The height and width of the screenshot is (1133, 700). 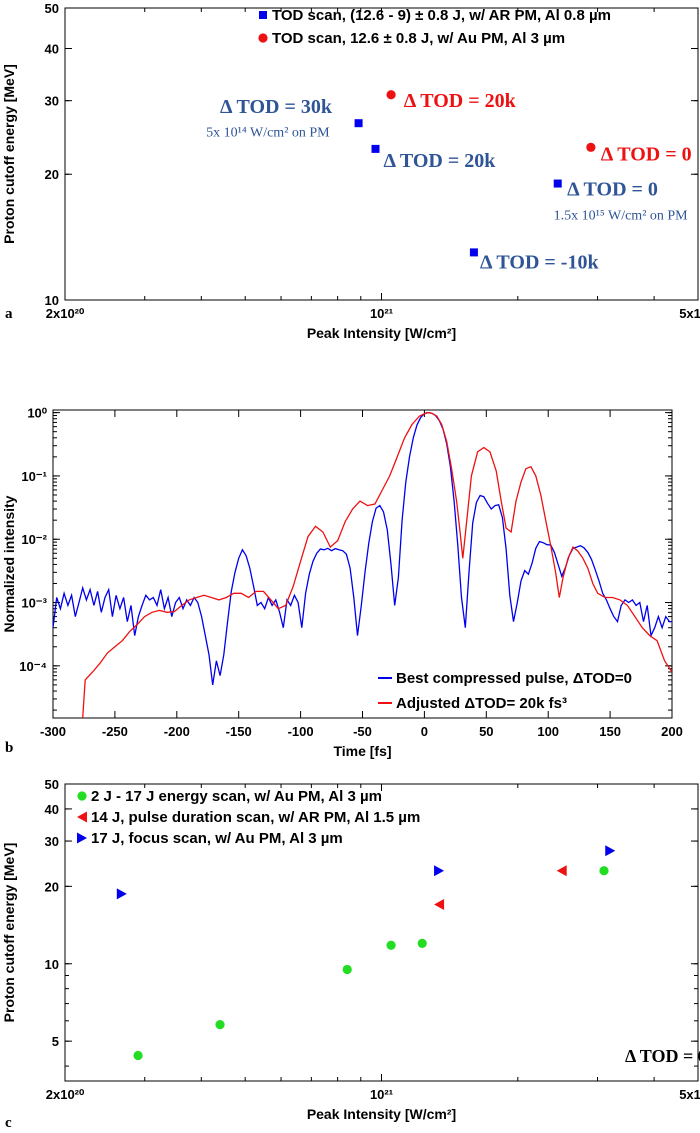 What do you see at coordinates (672, 731) in the screenshot?
I see `x-tick-label: 200` at bounding box center [672, 731].